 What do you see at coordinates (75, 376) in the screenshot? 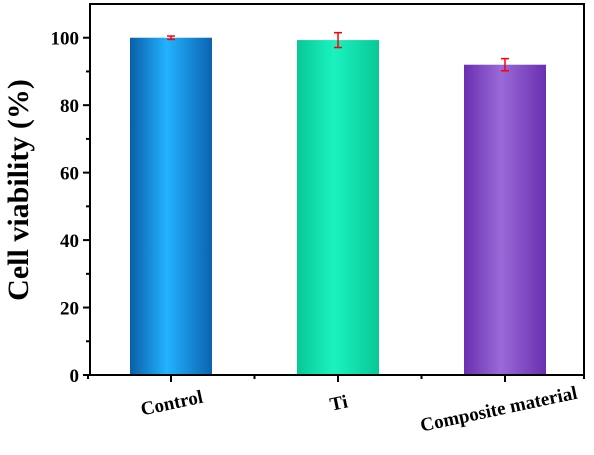
I see `y-tick-label: 0` at bounding box center [75, 376].